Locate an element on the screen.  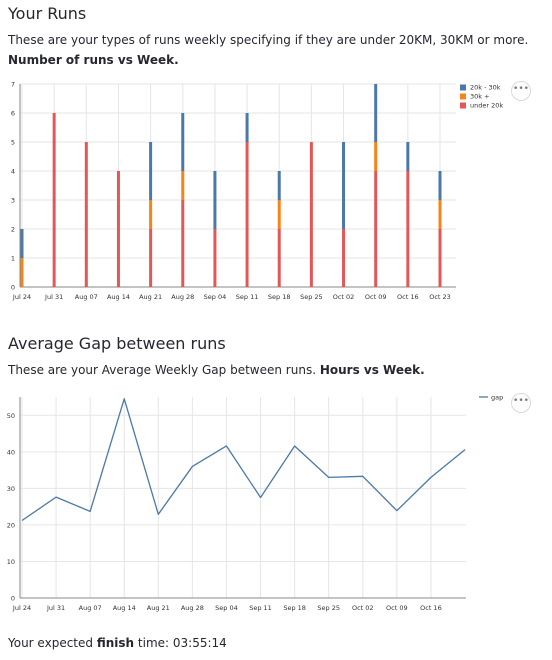
x-tick-label: Aug 21 is located at coordinates (158, 608).